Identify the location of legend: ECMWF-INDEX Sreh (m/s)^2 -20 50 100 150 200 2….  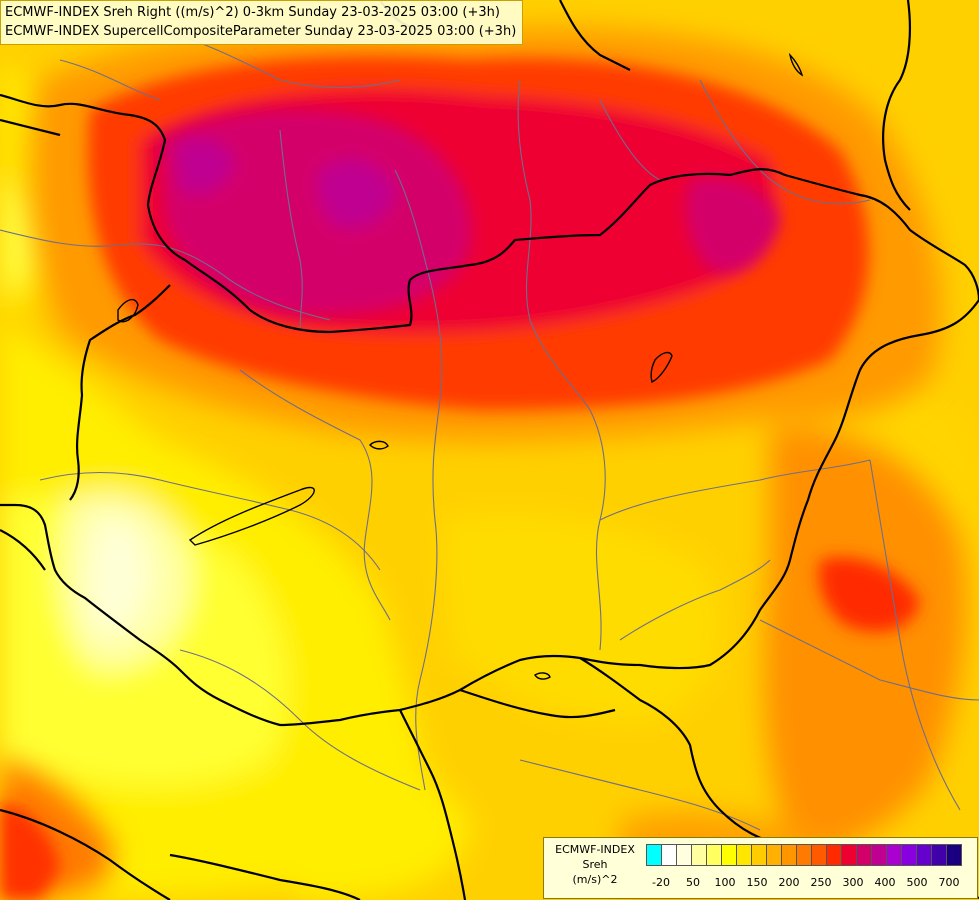
(760, 868).